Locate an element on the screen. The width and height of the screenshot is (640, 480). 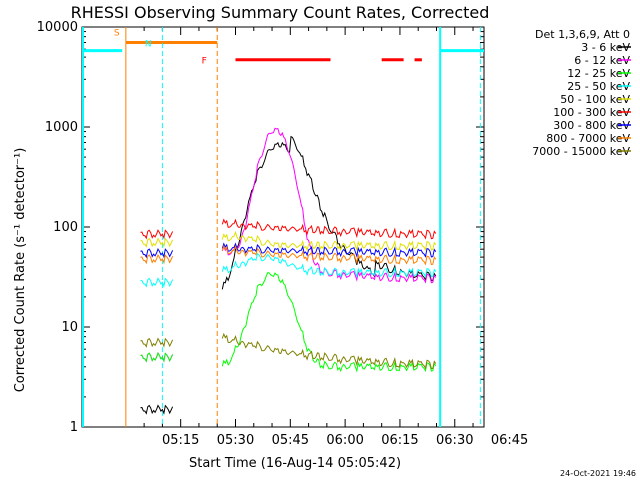
x-tick-label: 05:45 is located at coordinates (290, 440).